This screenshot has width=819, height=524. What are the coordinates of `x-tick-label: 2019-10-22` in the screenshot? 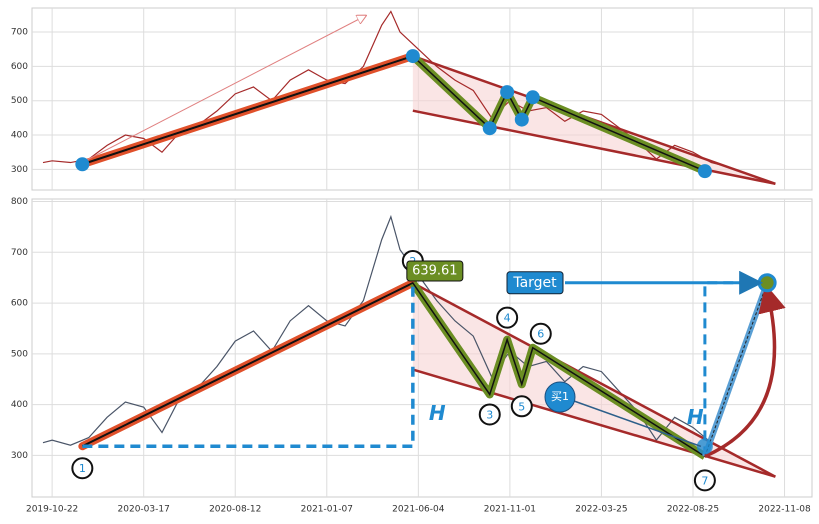 It's located at (52, 510).